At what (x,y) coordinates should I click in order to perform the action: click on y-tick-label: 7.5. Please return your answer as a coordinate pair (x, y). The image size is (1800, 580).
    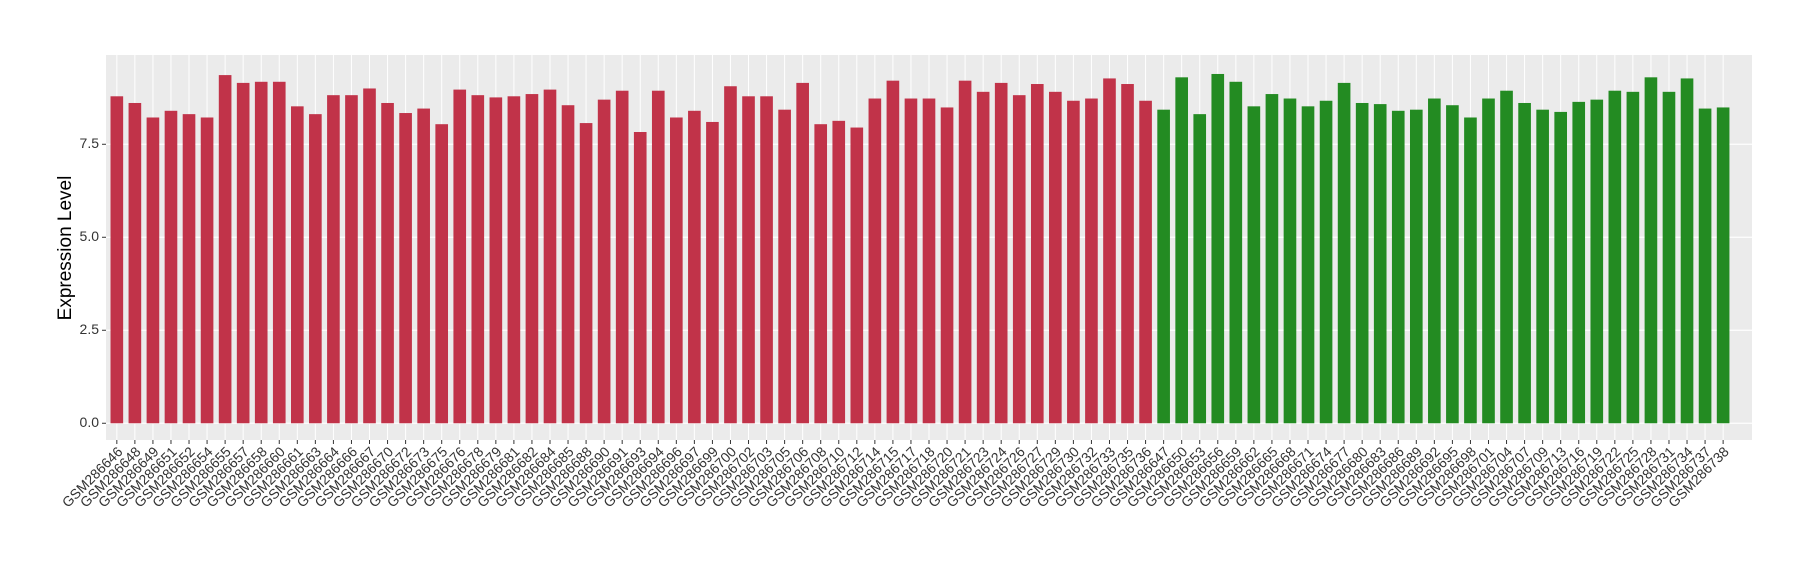
    Looking at the image, I should click on (90, 143).